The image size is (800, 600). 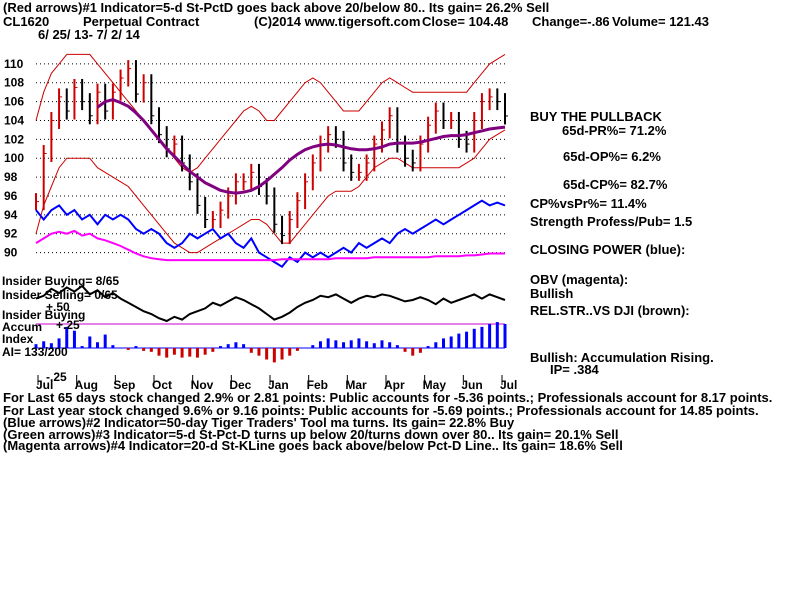 I want to click on op-value: 65d-OP%= 6.2%, so click(x=612, y=156).